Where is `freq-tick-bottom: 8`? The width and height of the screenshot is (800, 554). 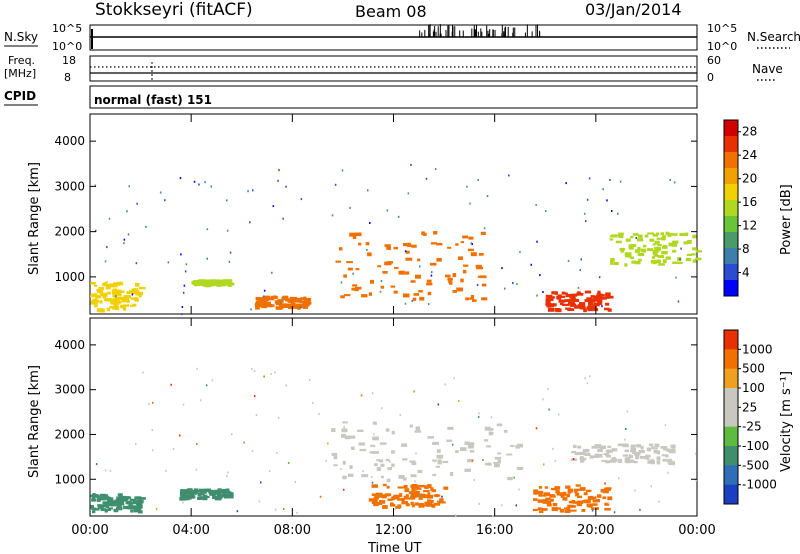 freq-tick-bottom: 8 is located at coordinates (67, 77).